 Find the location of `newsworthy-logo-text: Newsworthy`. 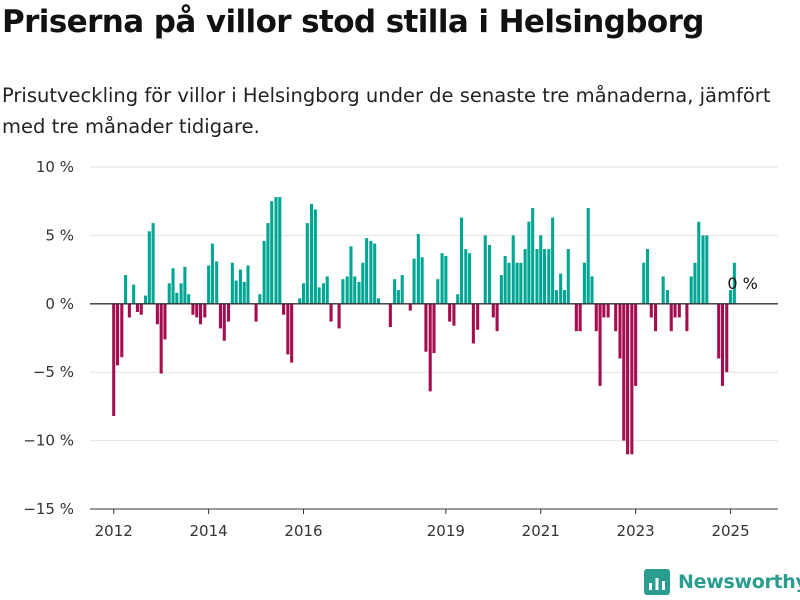

newsworthy-logo-text: Newsworthy is located at coordinates (739, 582).